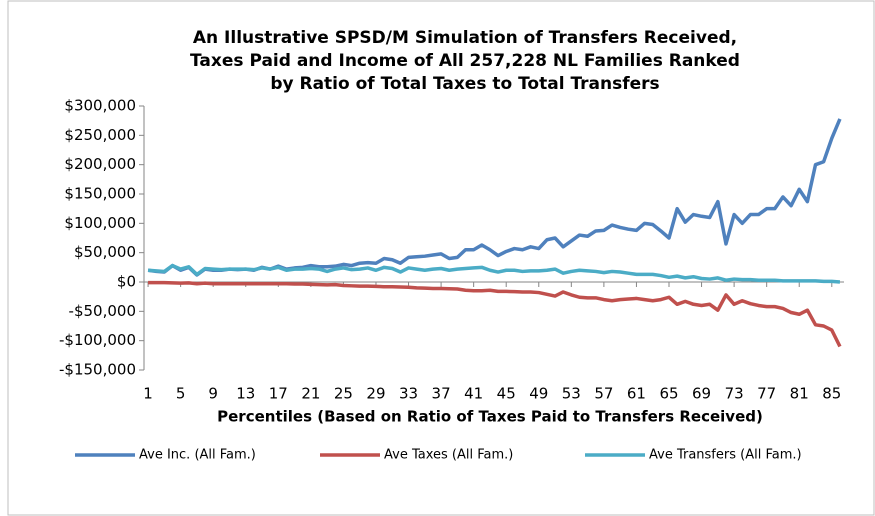  I want to click on x-tick-label: 45, so click(506, 394).